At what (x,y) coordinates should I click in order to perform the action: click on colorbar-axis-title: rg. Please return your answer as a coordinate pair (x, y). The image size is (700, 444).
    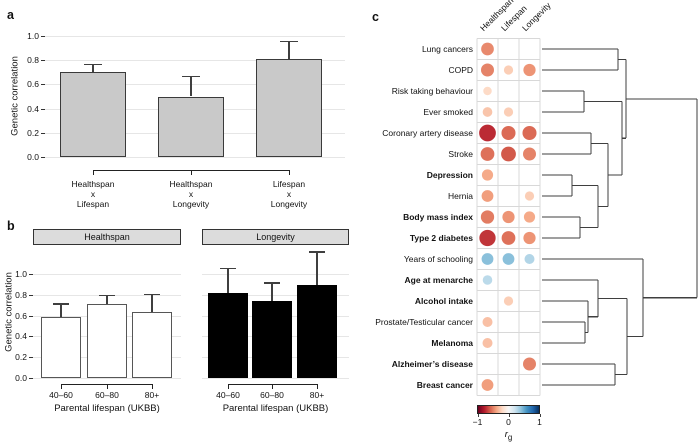
    Looking at the image, I should click on (509, 435).